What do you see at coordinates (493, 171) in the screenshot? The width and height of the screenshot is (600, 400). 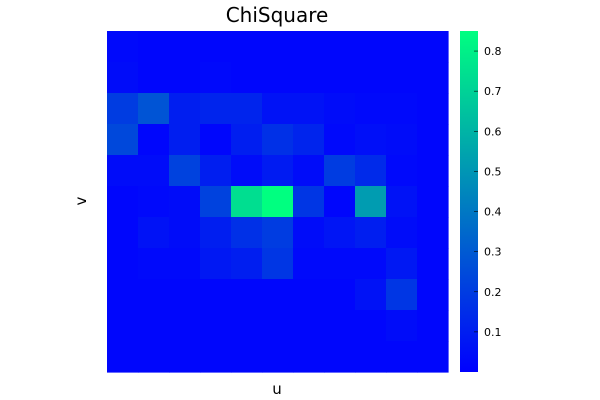 I see `colorbar-tick-label: 0.5` at bounding box center [493, 171].